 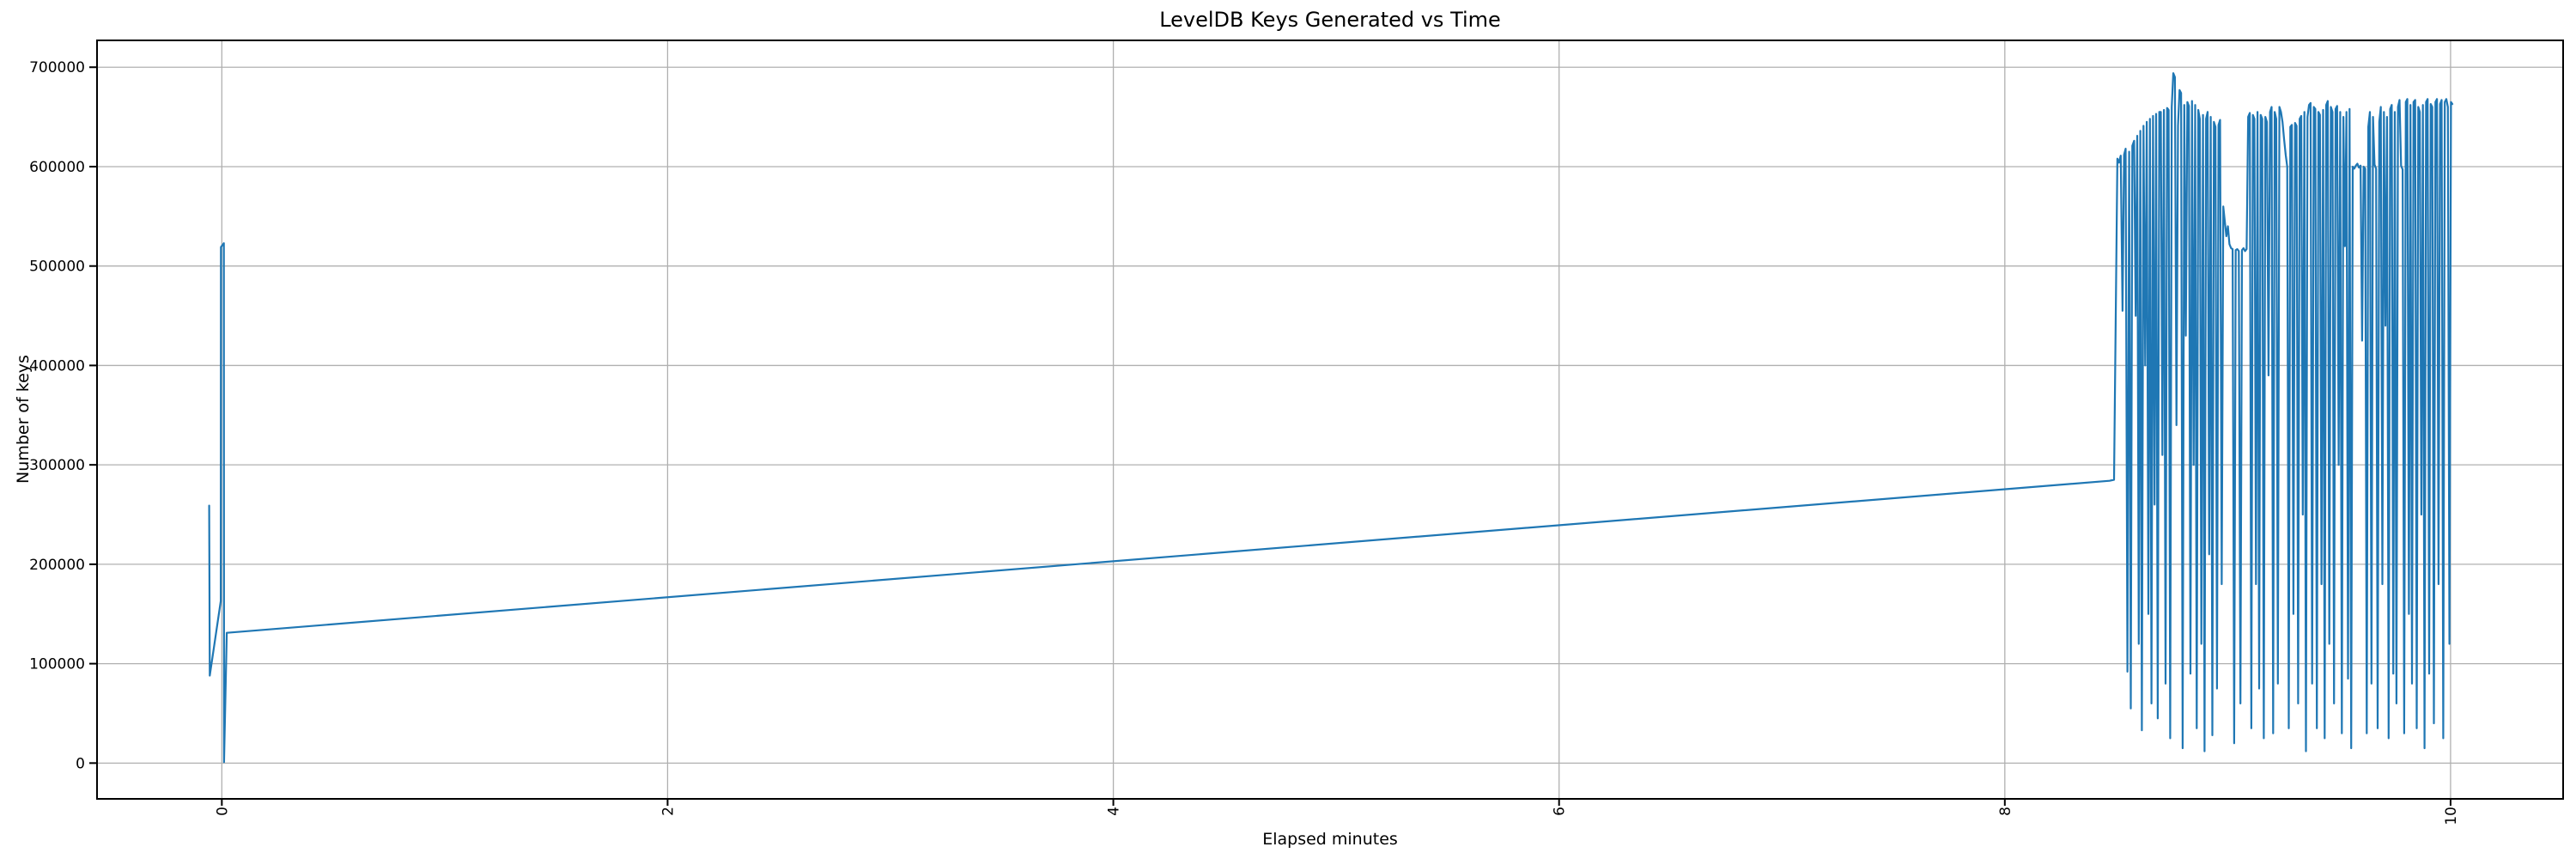 I want to click on x-tick-label: 4, so click(x=1114, y=811).